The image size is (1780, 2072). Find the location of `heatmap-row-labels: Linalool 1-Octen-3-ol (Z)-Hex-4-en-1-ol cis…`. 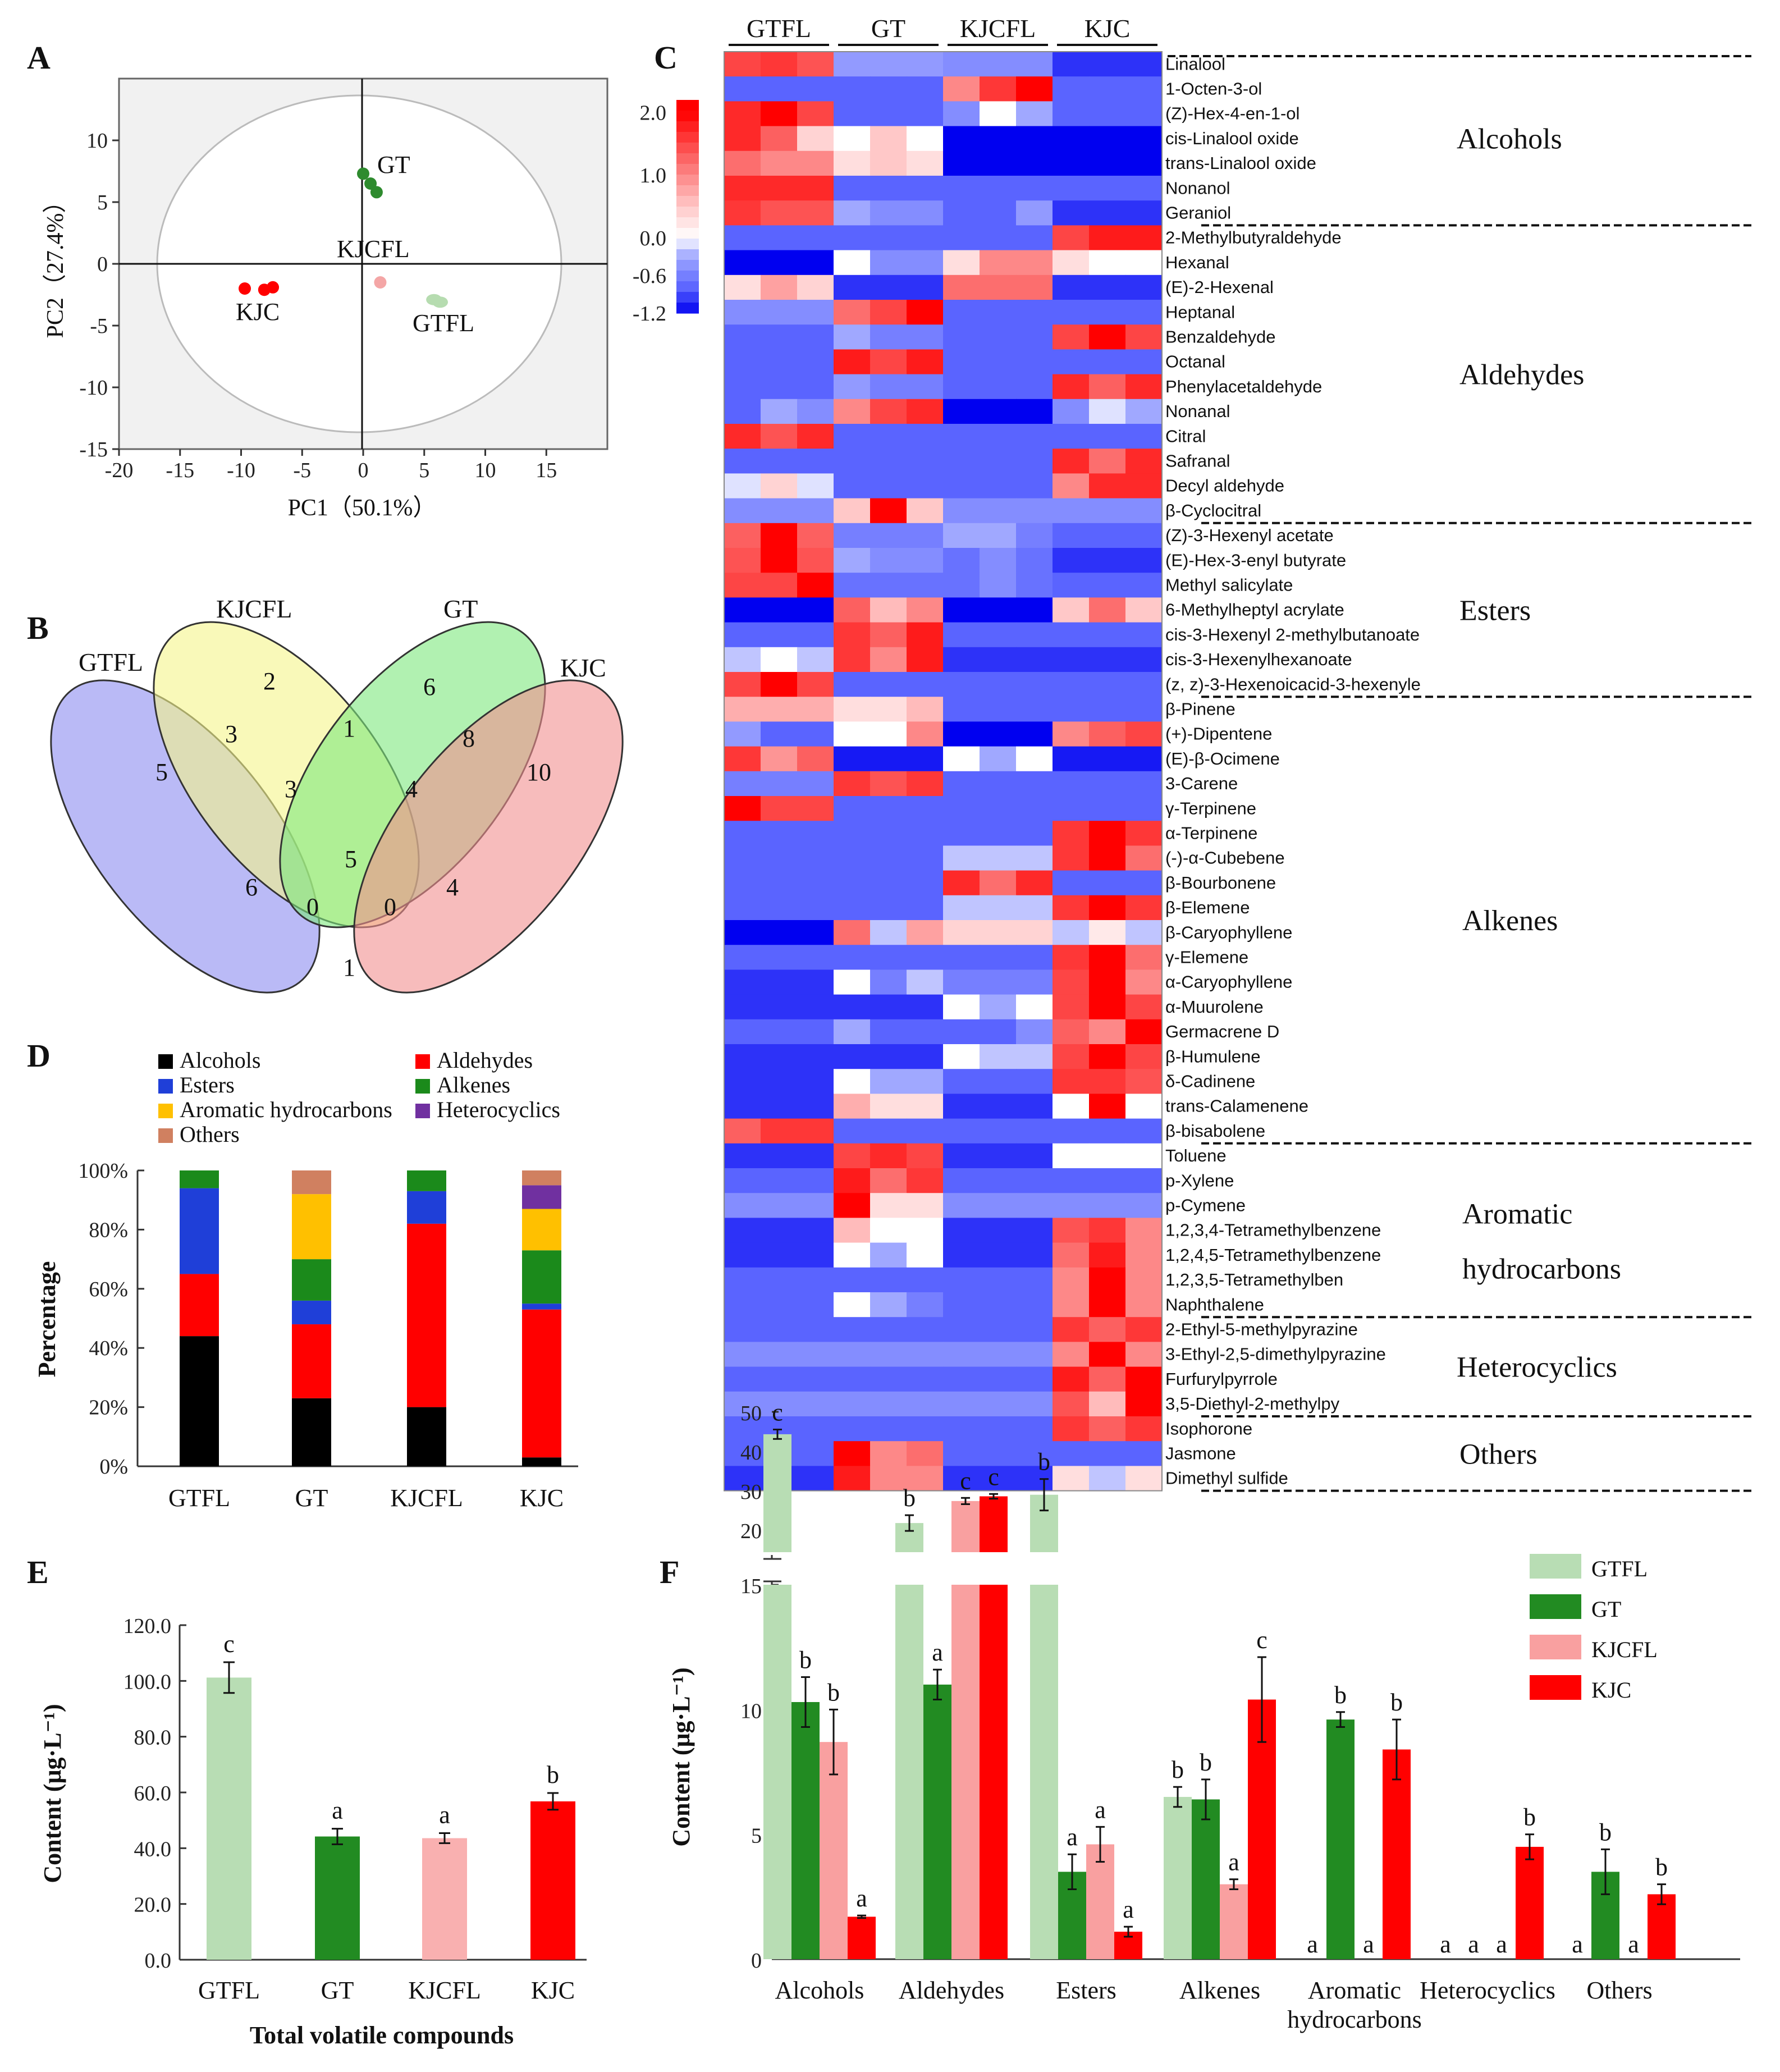

heatmap-row-labels: Linalool 1-Octen-3-ol (Z)-Hex-4-en-1-ol cis… is located at coordinates (1293, 771).